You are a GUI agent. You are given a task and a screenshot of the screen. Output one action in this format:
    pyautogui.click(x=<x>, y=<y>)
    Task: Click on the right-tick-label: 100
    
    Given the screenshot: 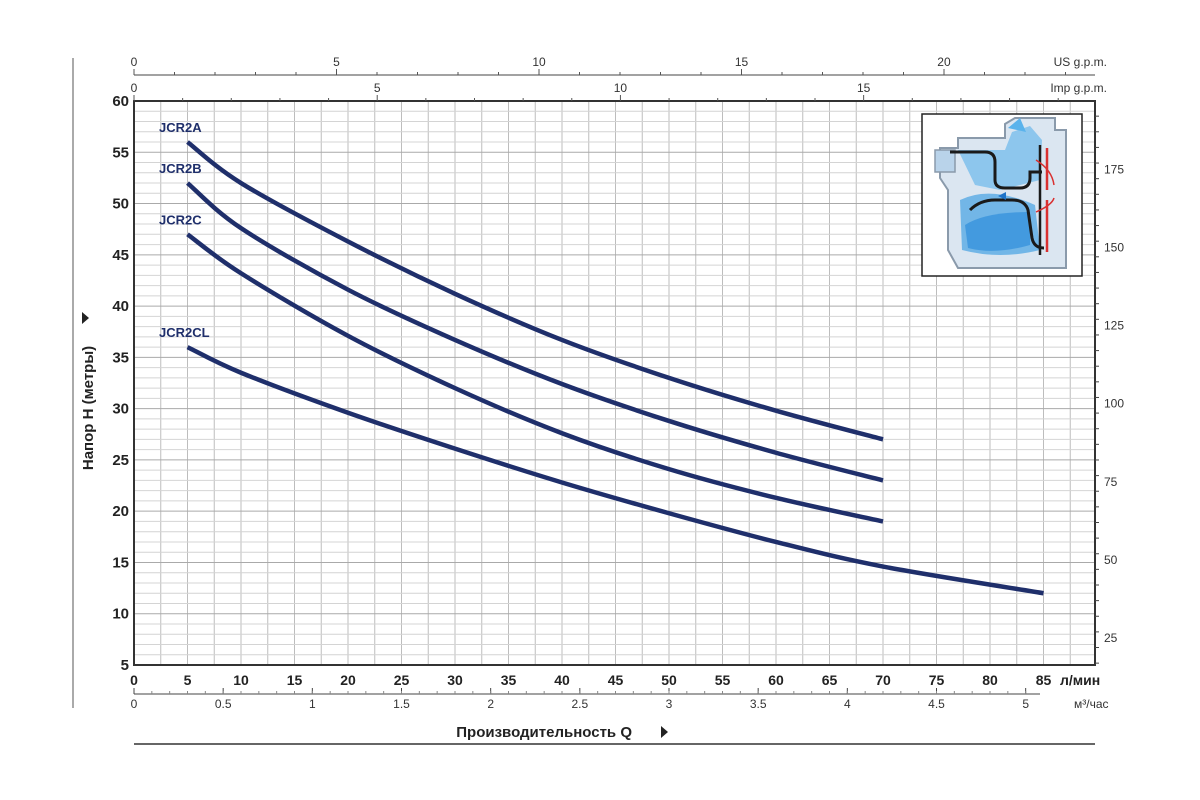 What is the action you would take?
    pyautogui.click(x=1114, y=404)
    